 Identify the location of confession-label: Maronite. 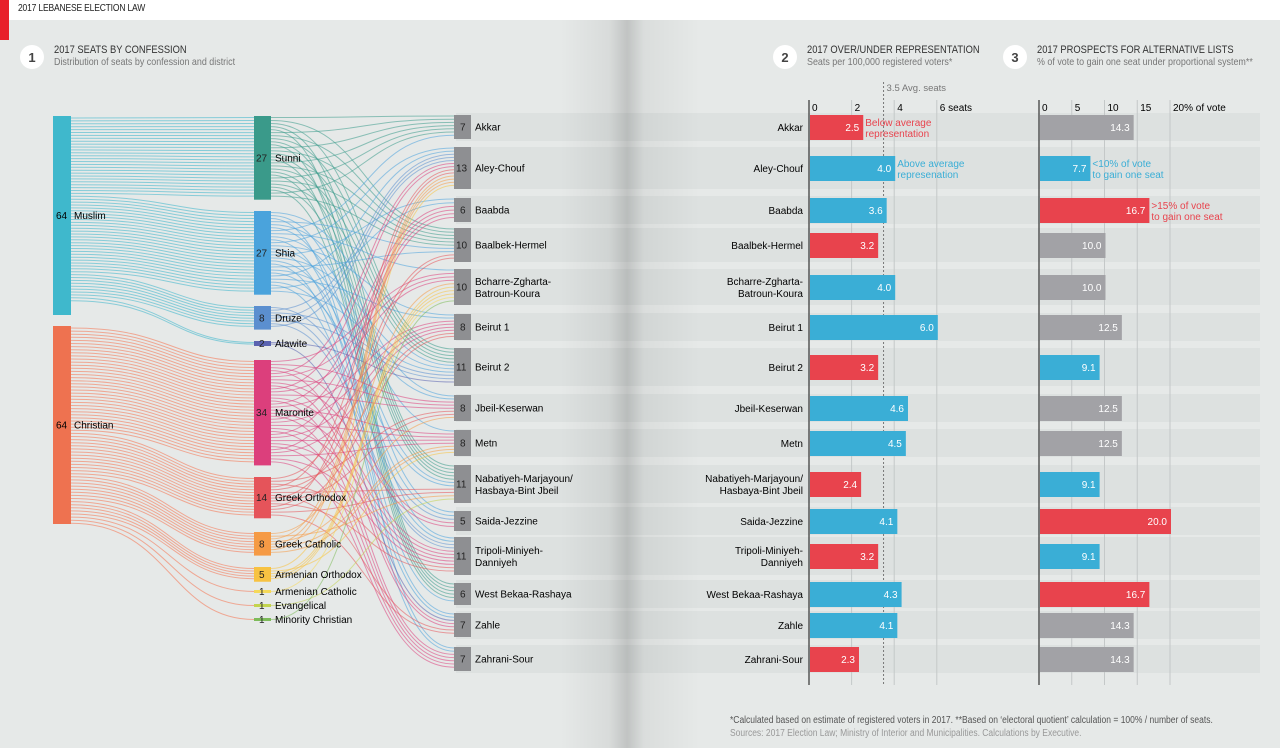
(294, 413).